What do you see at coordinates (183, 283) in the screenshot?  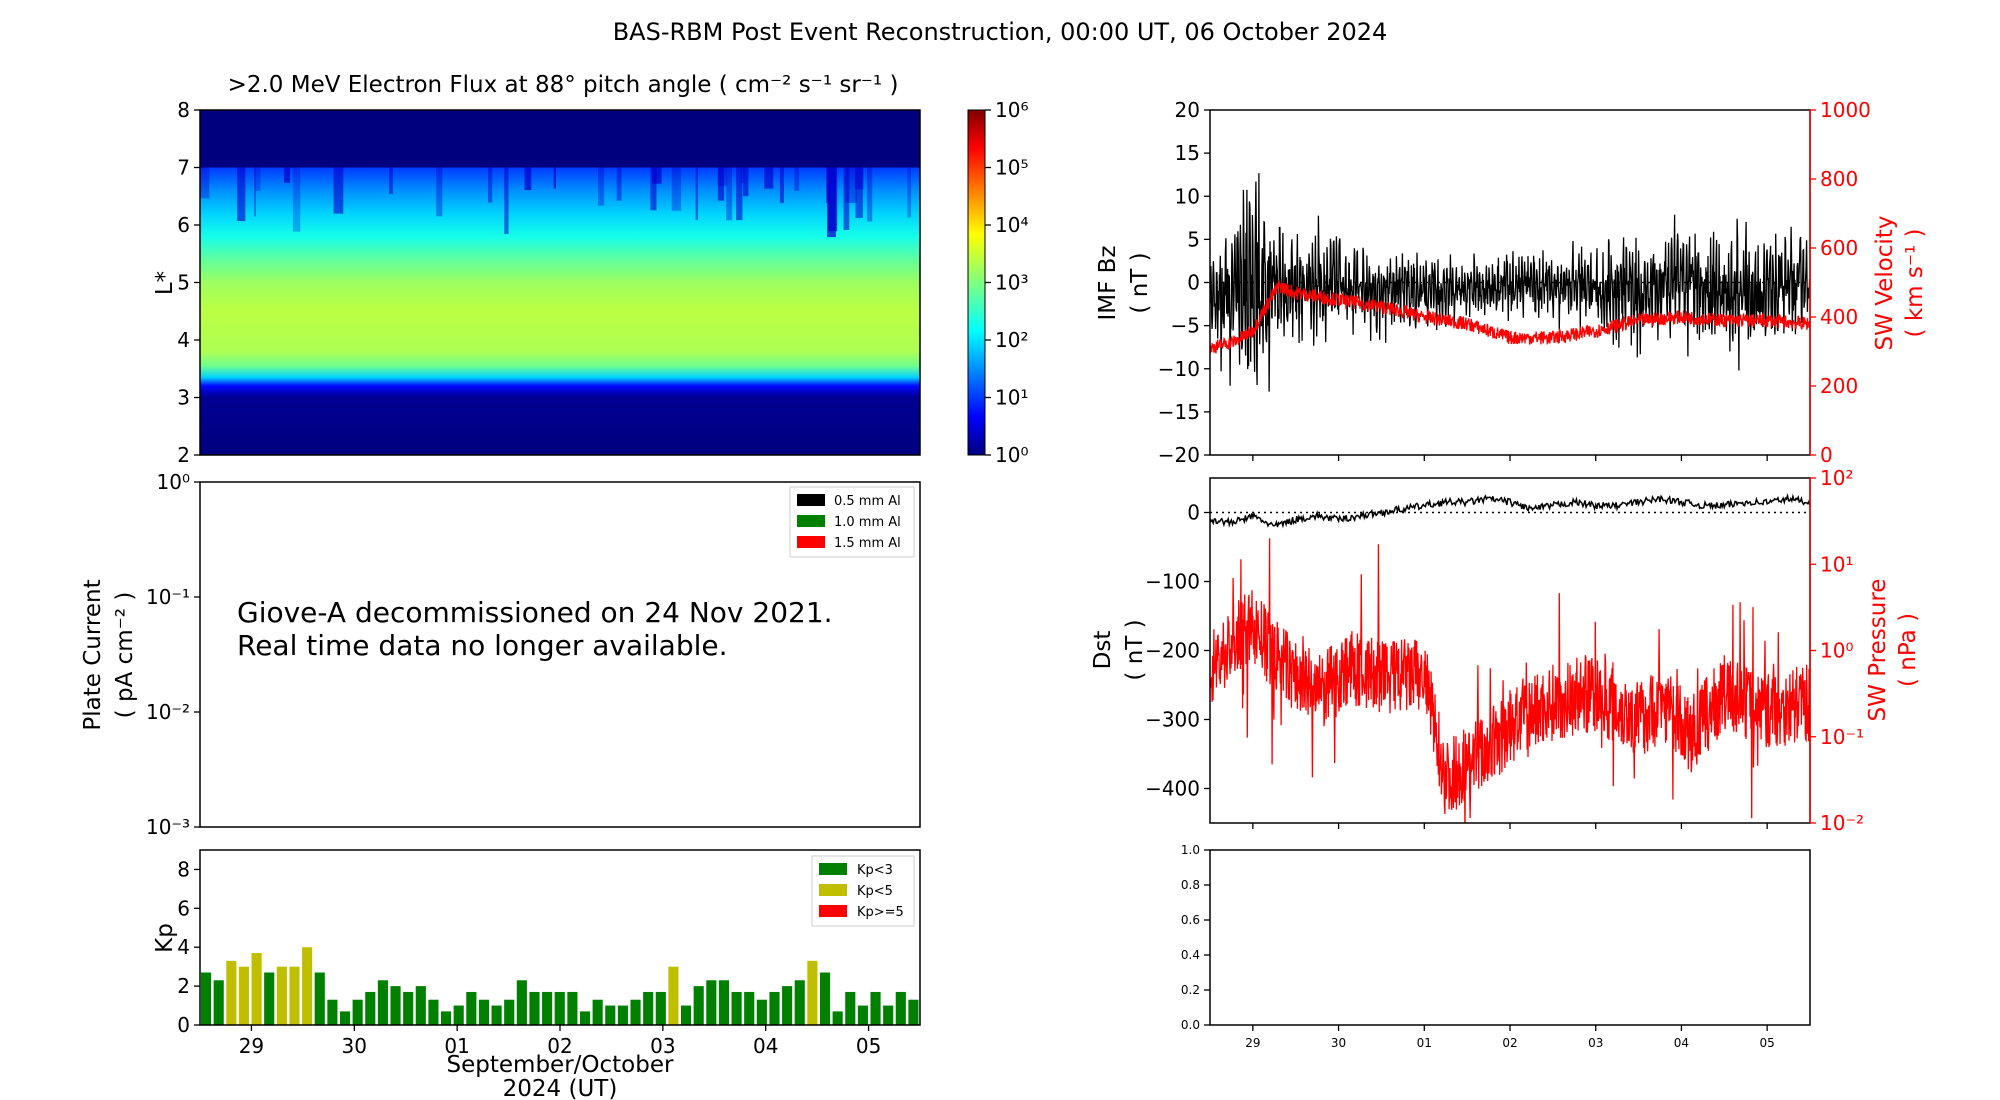 I see `flux-ytick-label: 5` at bounding box center [183, 283].